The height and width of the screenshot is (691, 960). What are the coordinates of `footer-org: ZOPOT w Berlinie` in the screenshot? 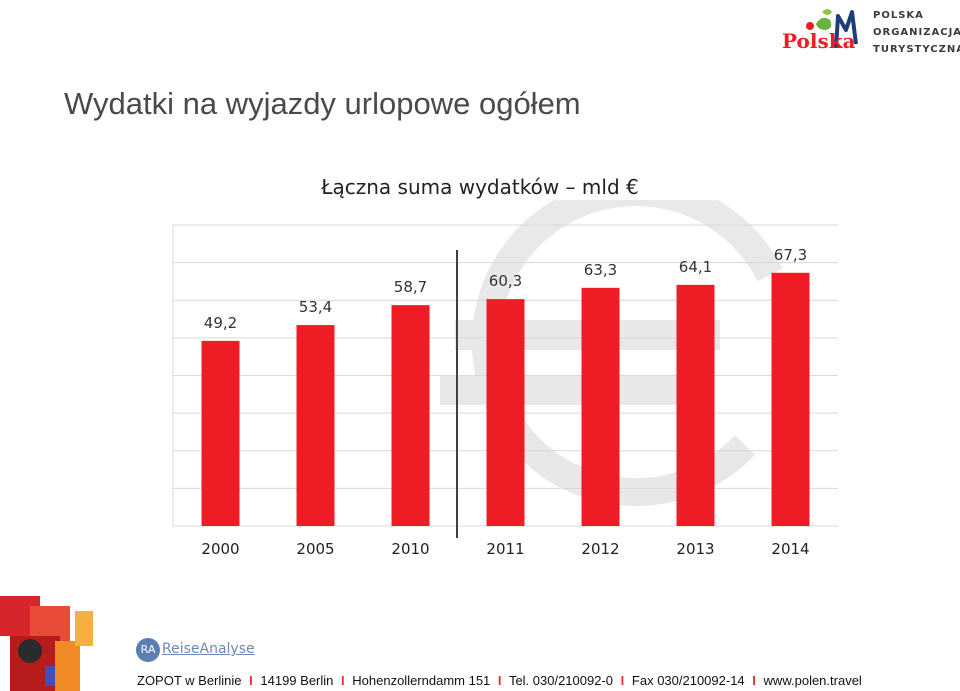 It's located at (189, 680).